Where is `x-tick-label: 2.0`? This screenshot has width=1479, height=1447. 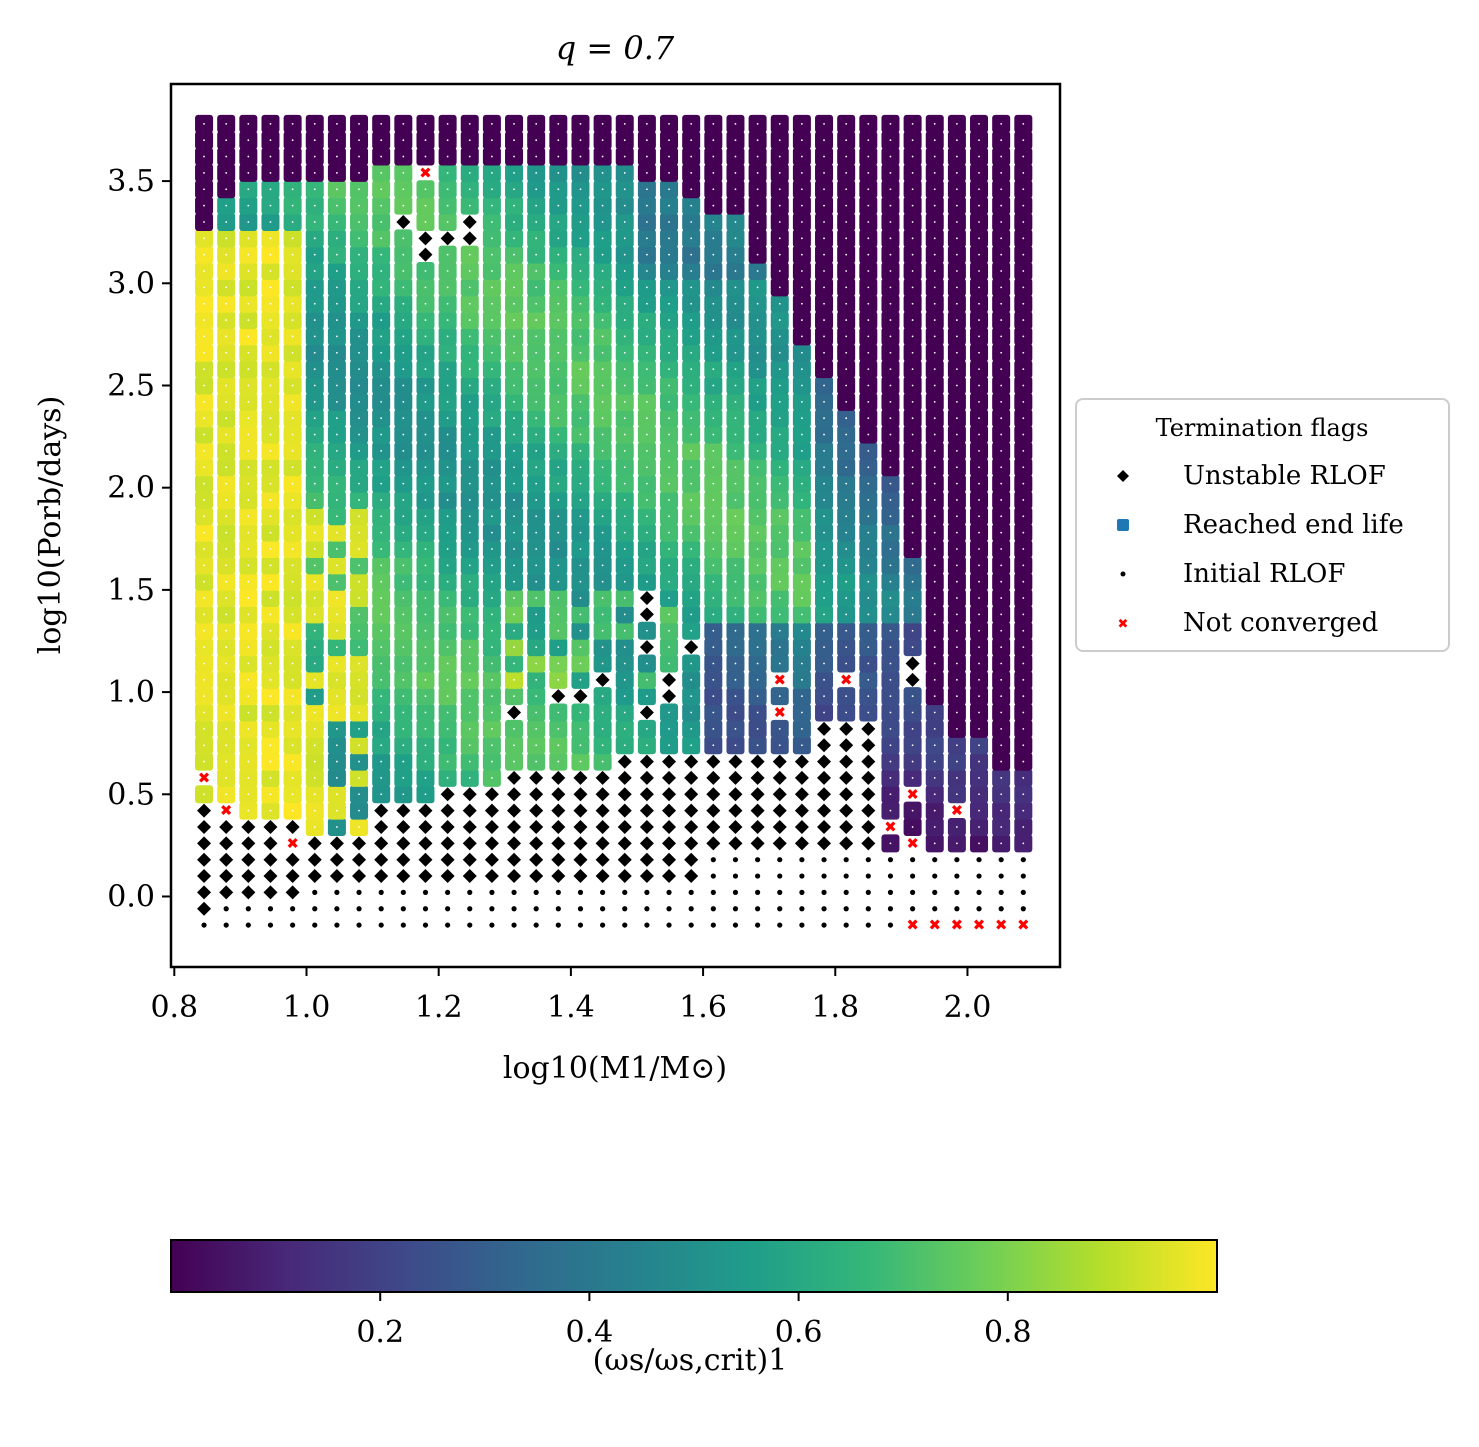
x-tick-label: 2.0 is located at coordinates (968, 1007).